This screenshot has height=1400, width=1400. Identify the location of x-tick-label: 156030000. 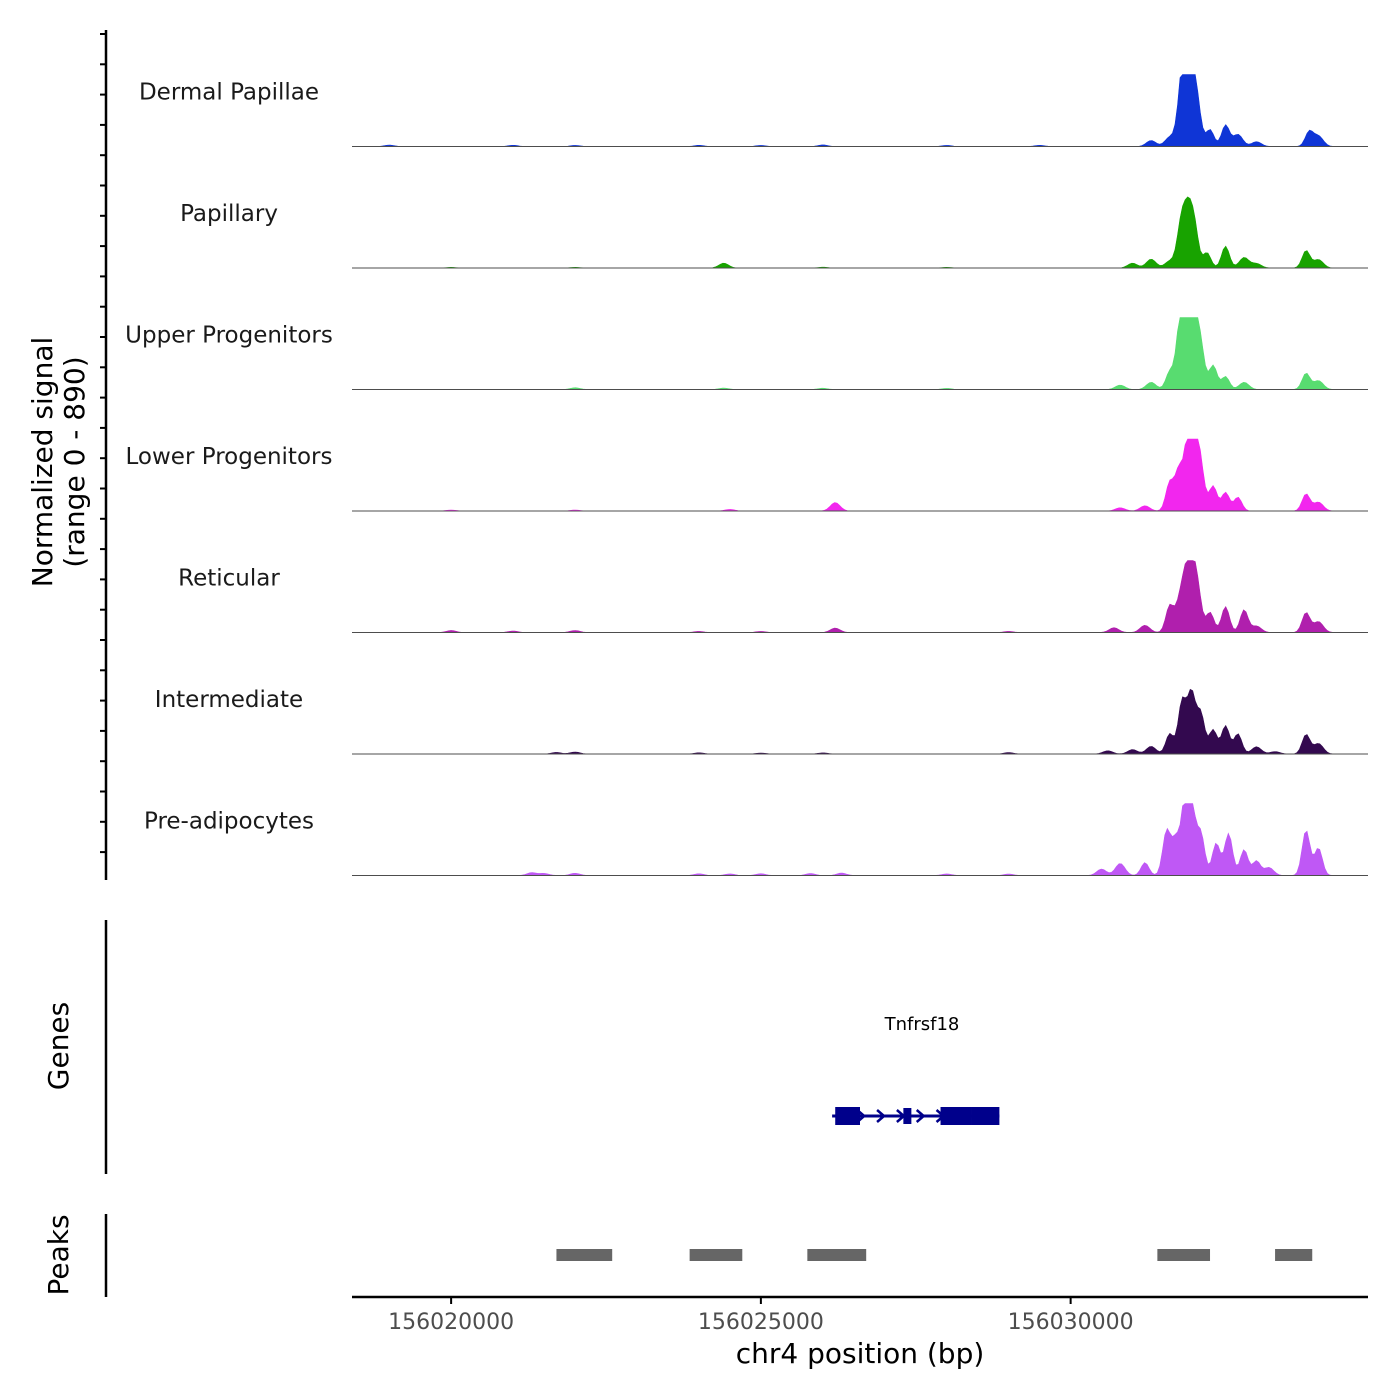
(1071, 1322).